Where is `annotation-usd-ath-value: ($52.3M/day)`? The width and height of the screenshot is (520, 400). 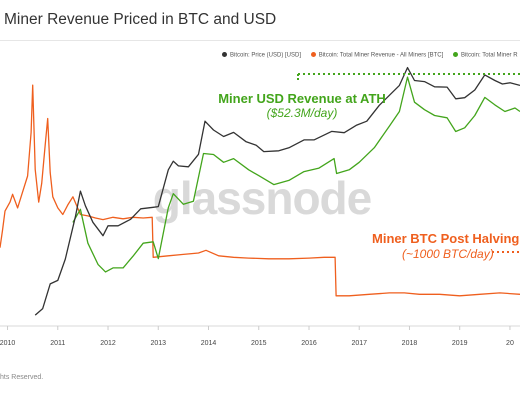 annotation-usd-ath-value: ($52.3M/day) is located at coordinates (302, 113).